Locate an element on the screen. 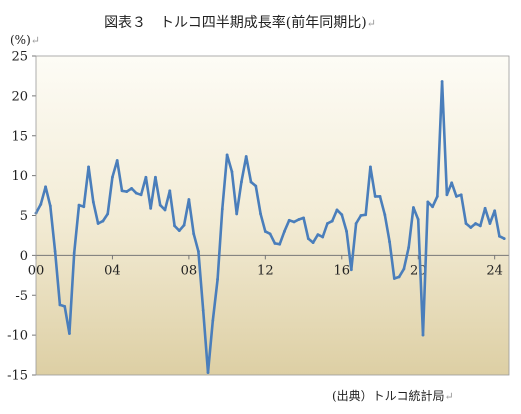 The height and width of the screenshot is (414, 521). y-tick-label: 15 is located at coordinates (19, 136).